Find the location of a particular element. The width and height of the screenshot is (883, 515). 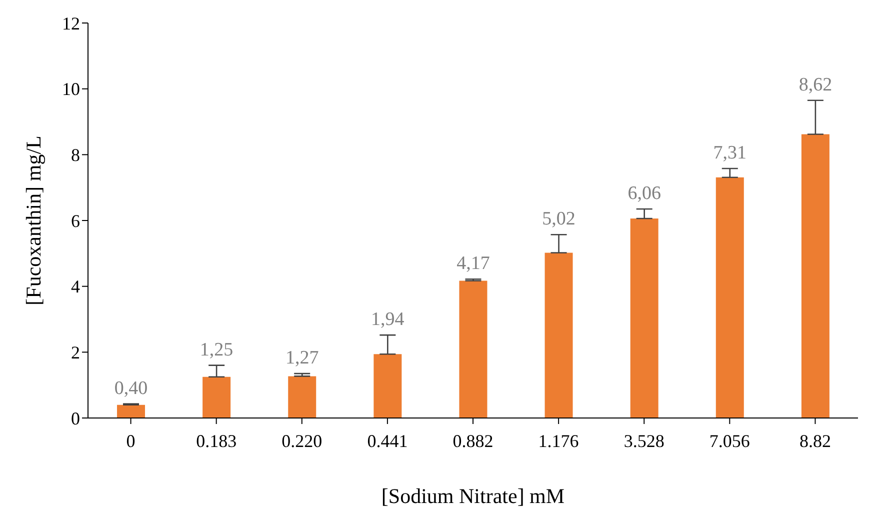

x-tick-label: 7.056 is located at coordinates (729, 440).